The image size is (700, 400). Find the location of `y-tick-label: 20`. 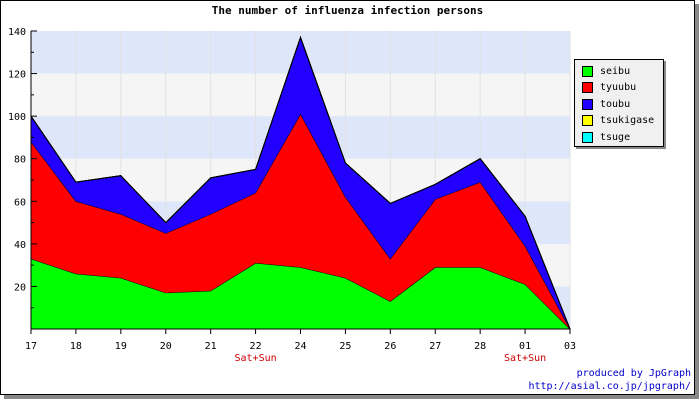

y-tick-label: 20 is located at coordinates (20, 287).